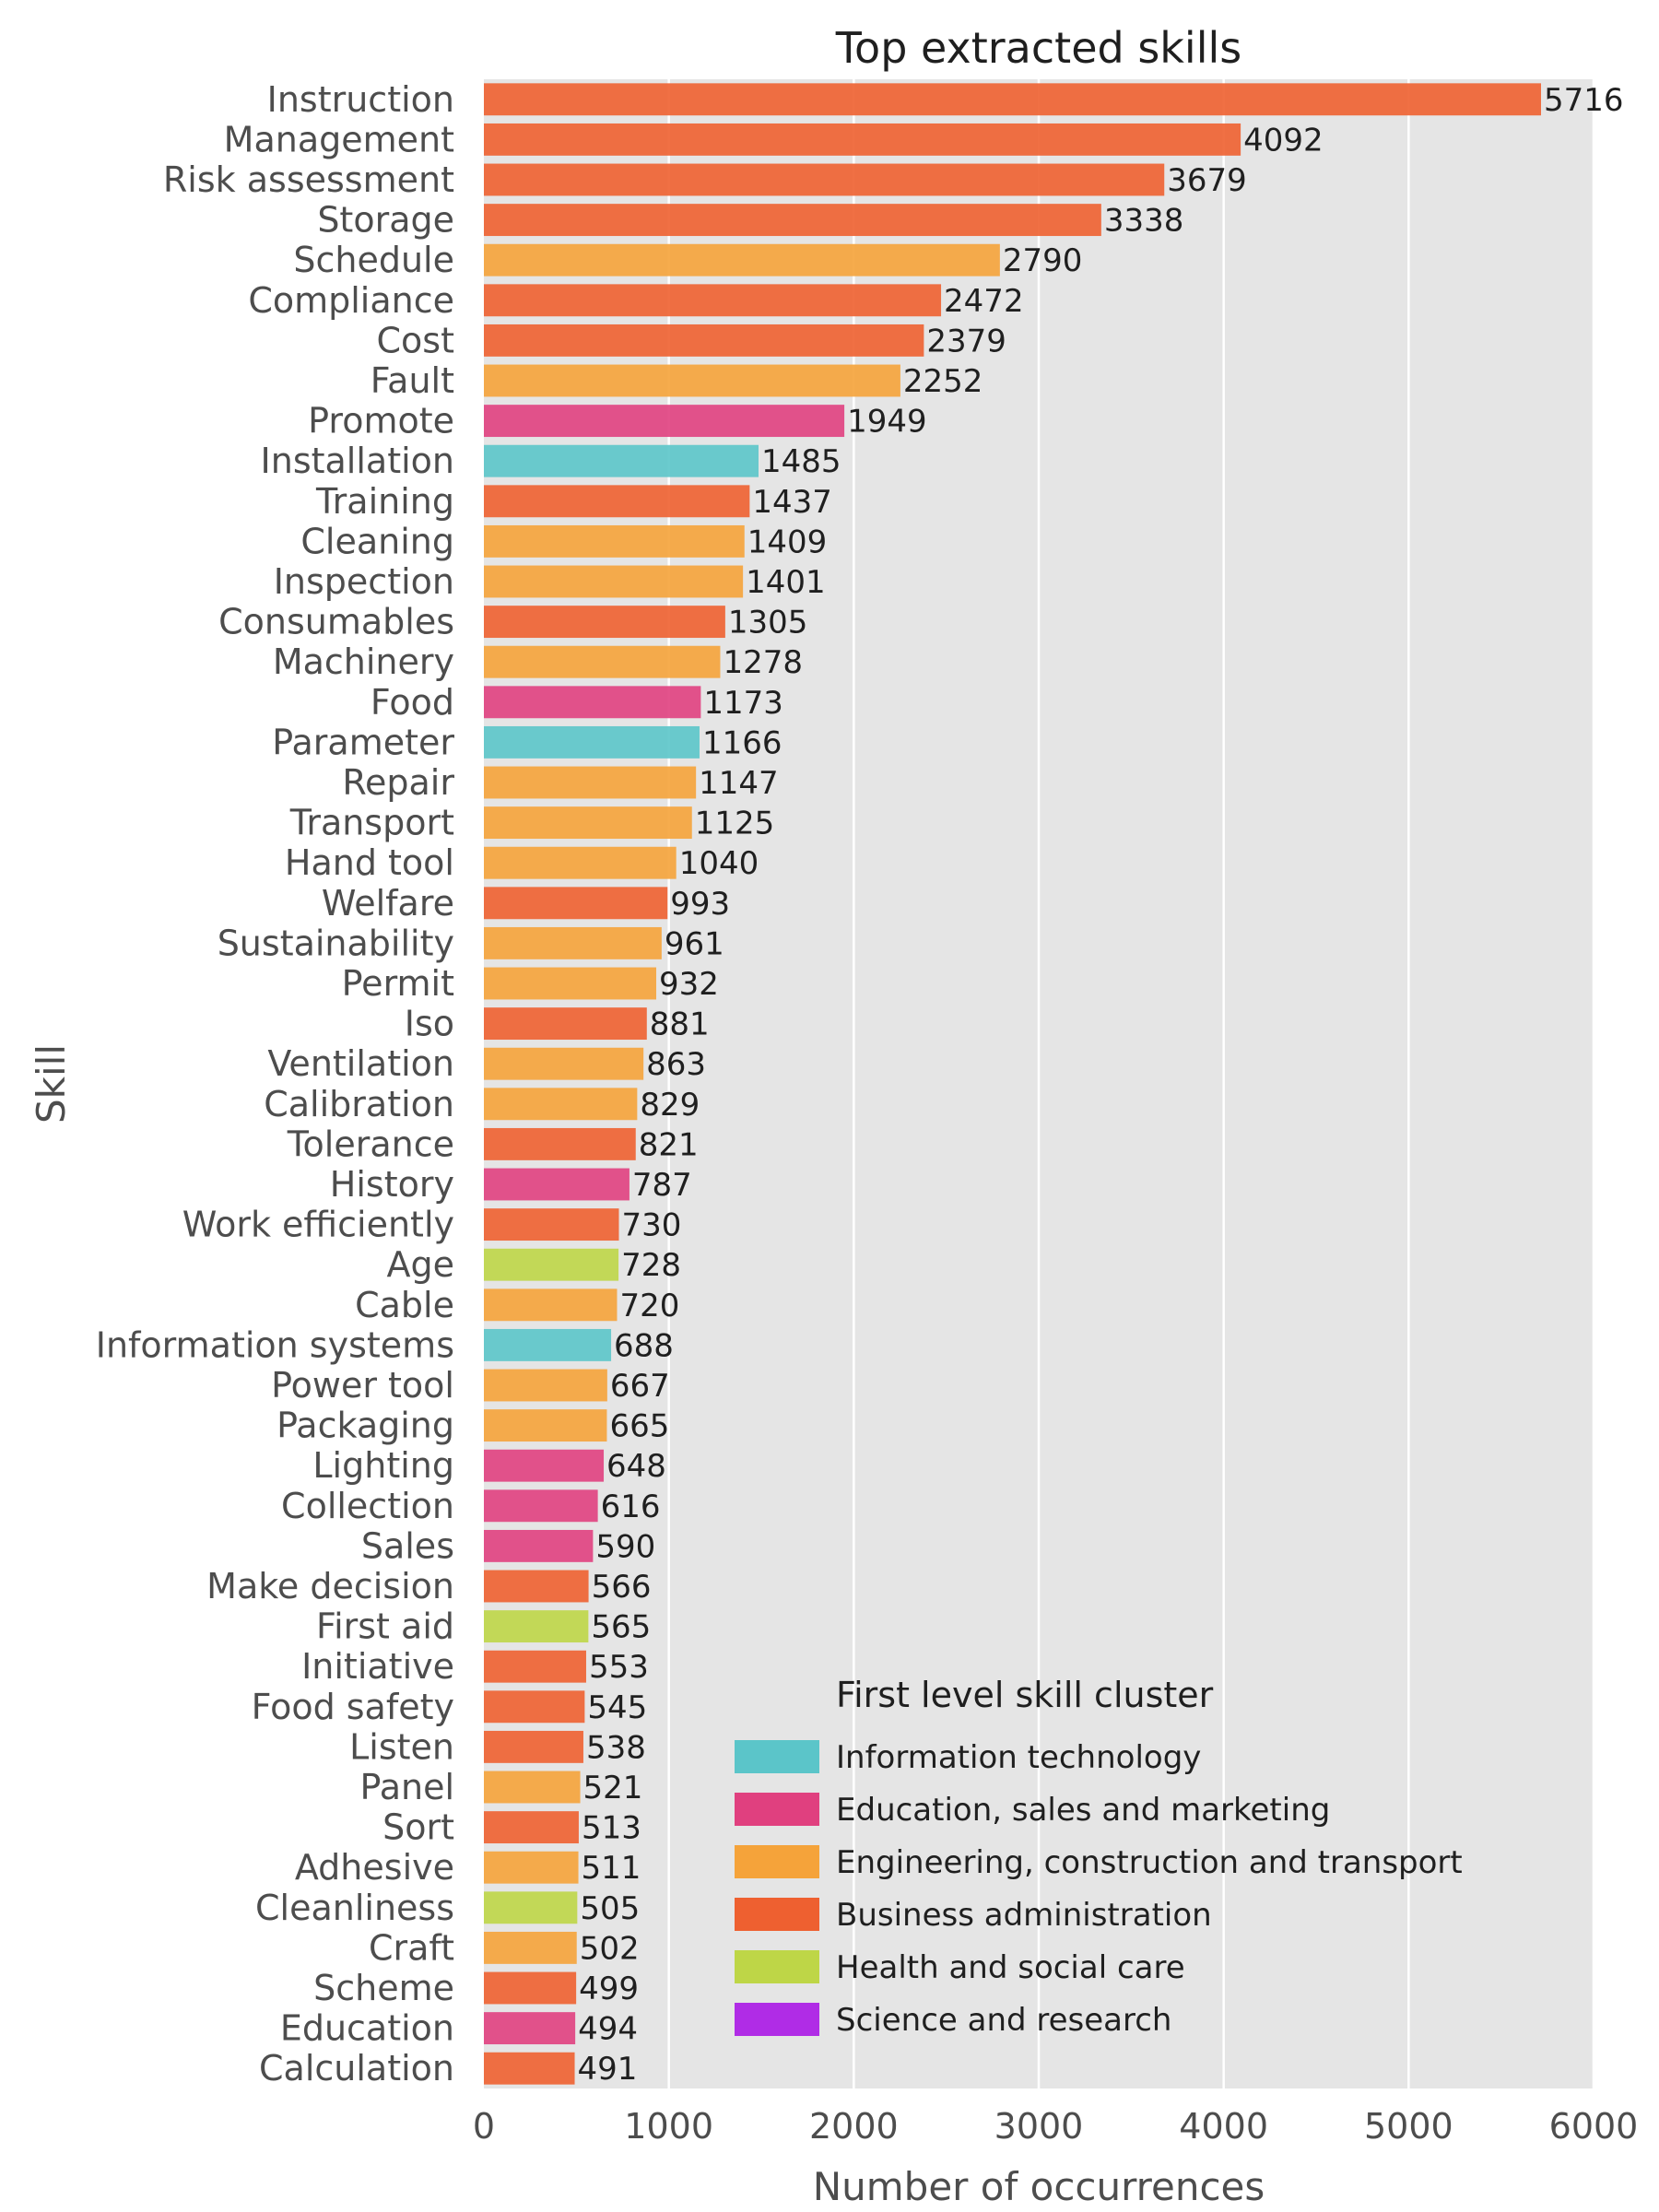  What do you see at coordinates (631, 1506) in the screenshot?
I see `value-label: 616` at bounding box center [631, 1506].